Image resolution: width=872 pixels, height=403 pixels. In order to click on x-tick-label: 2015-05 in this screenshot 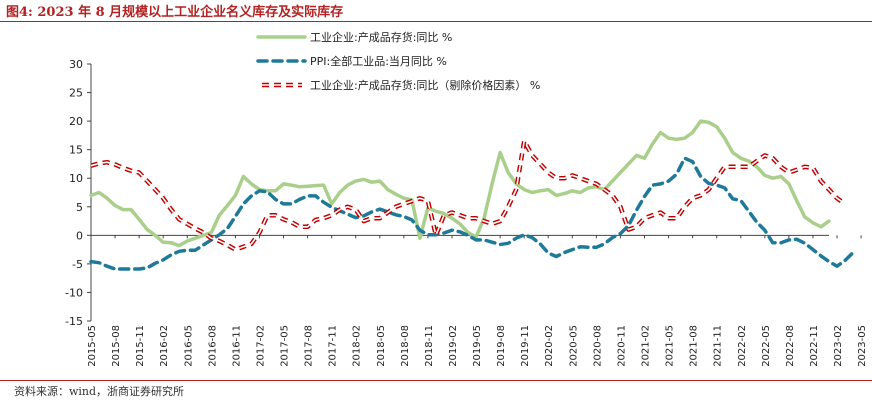, I will do `click(92, 346)`.